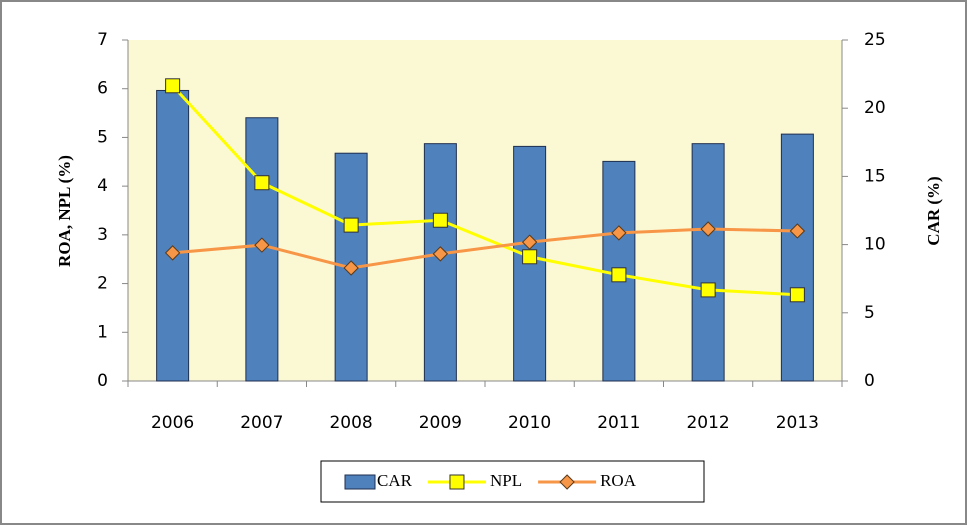 The height and width of the screenshot is (527, 969). I want to click on x-tick-label: 2007, so click(261, 423).